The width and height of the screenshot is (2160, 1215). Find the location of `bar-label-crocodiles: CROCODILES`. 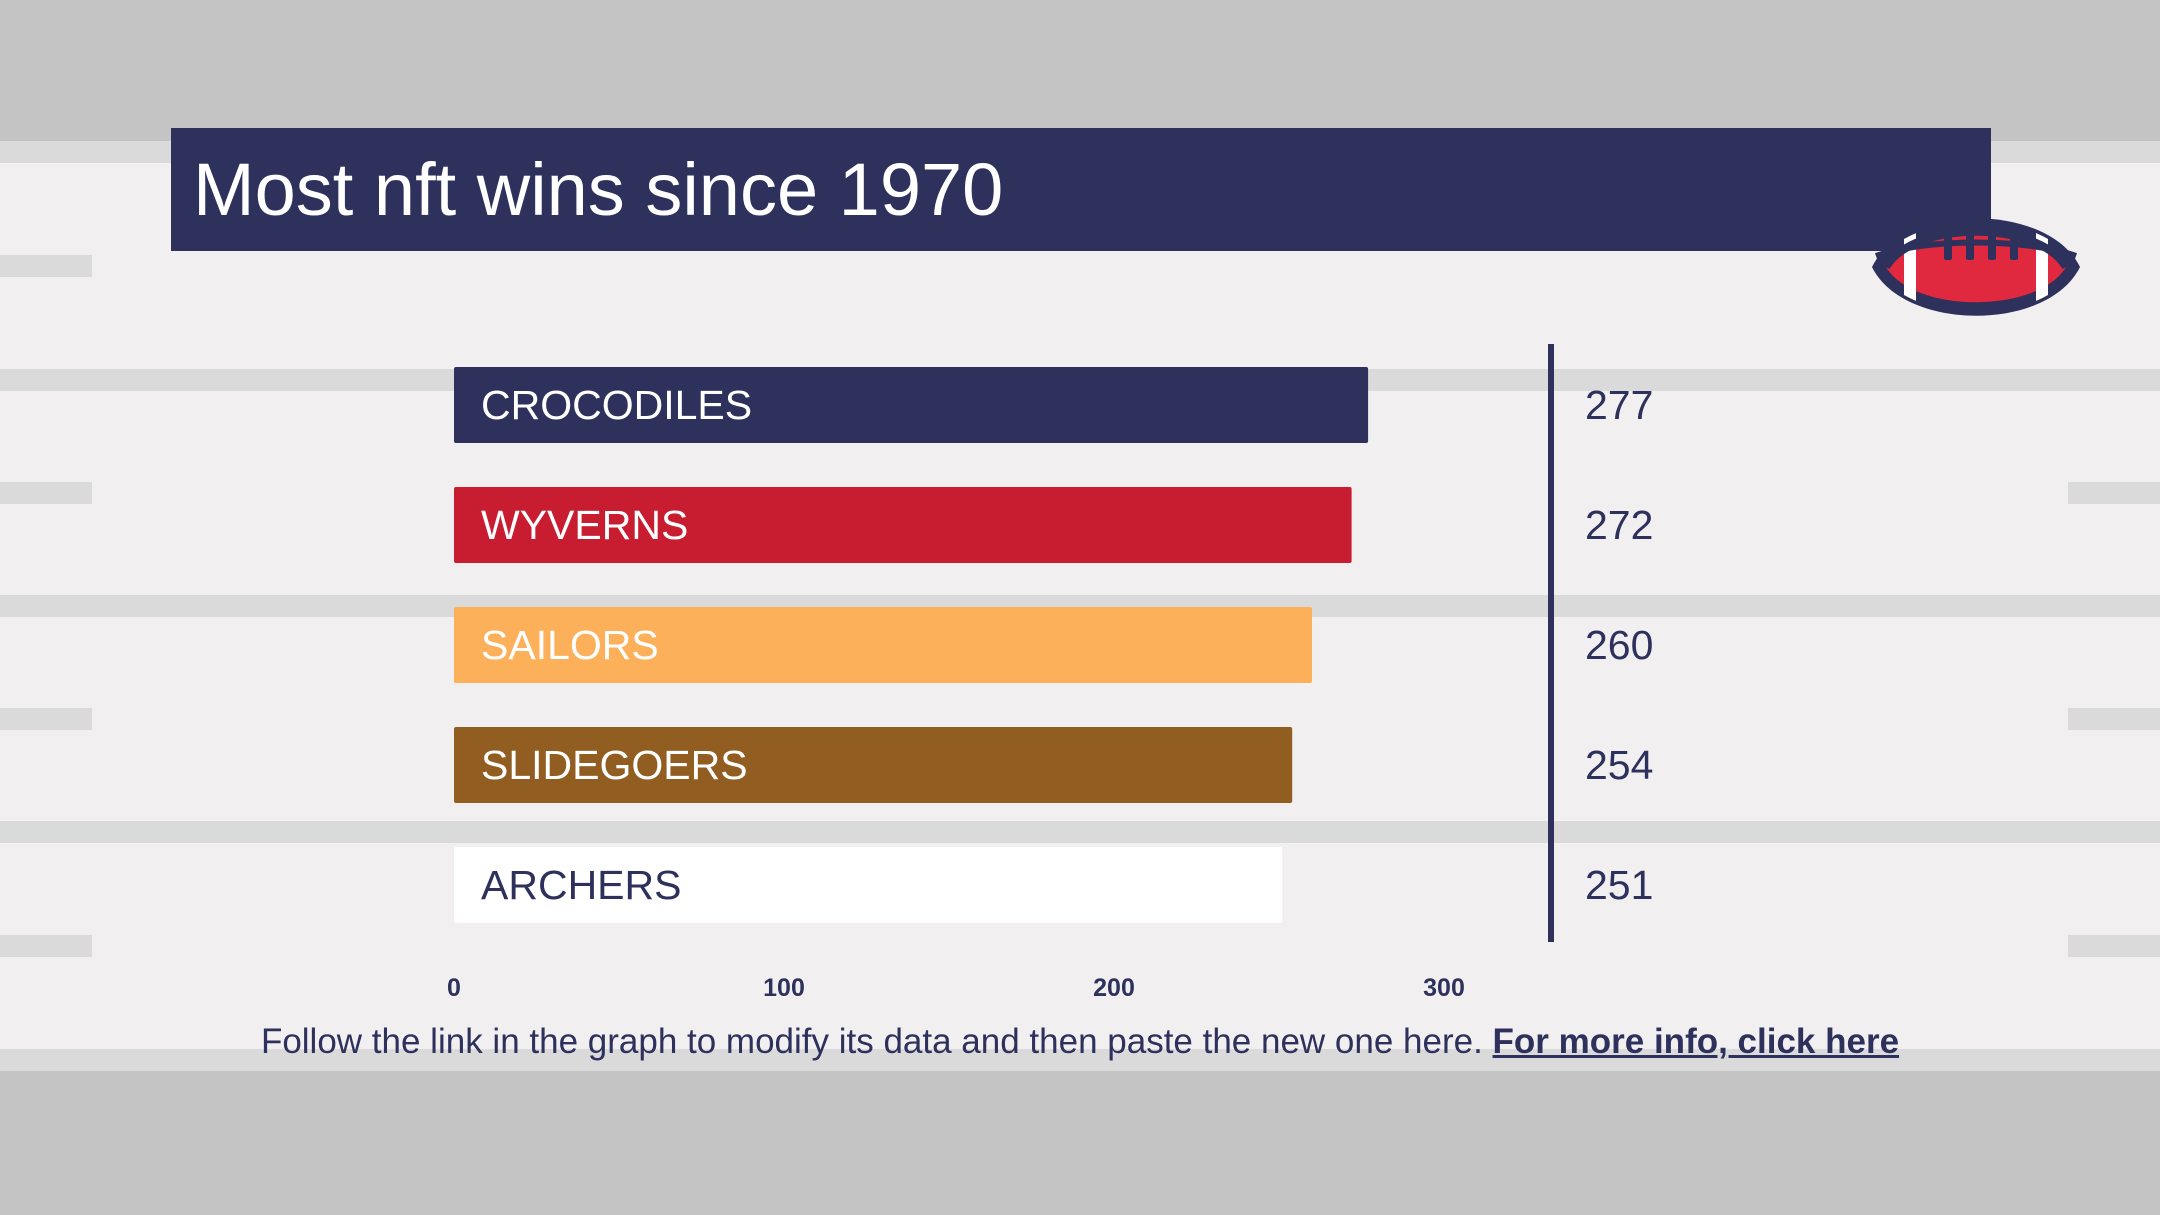

bar-label-crocodiles: CROCODILES is located at coordinates (616, 405).